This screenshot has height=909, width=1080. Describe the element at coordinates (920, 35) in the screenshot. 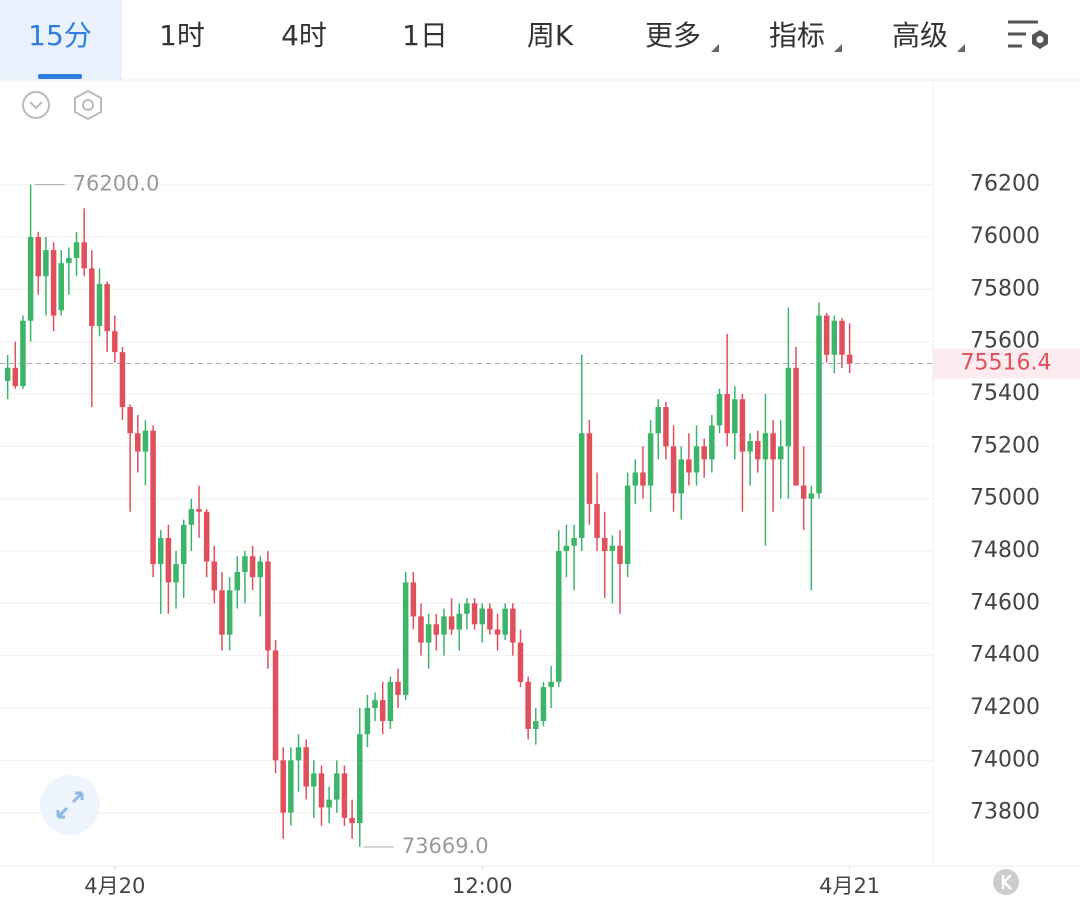

I see `tab: 高级` at that location.